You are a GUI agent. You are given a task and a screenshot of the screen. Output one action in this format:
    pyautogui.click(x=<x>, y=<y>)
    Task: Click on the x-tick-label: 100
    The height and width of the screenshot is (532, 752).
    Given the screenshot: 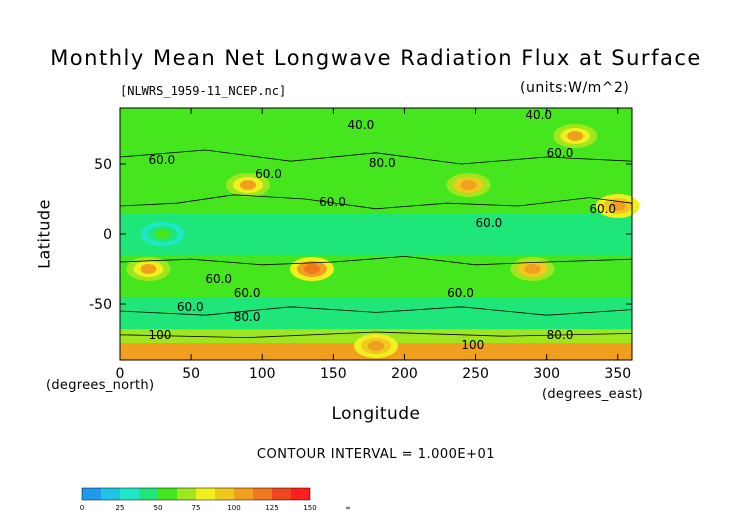 What is the action you would take?
    pyautogui.click(x=262, y=374)
    